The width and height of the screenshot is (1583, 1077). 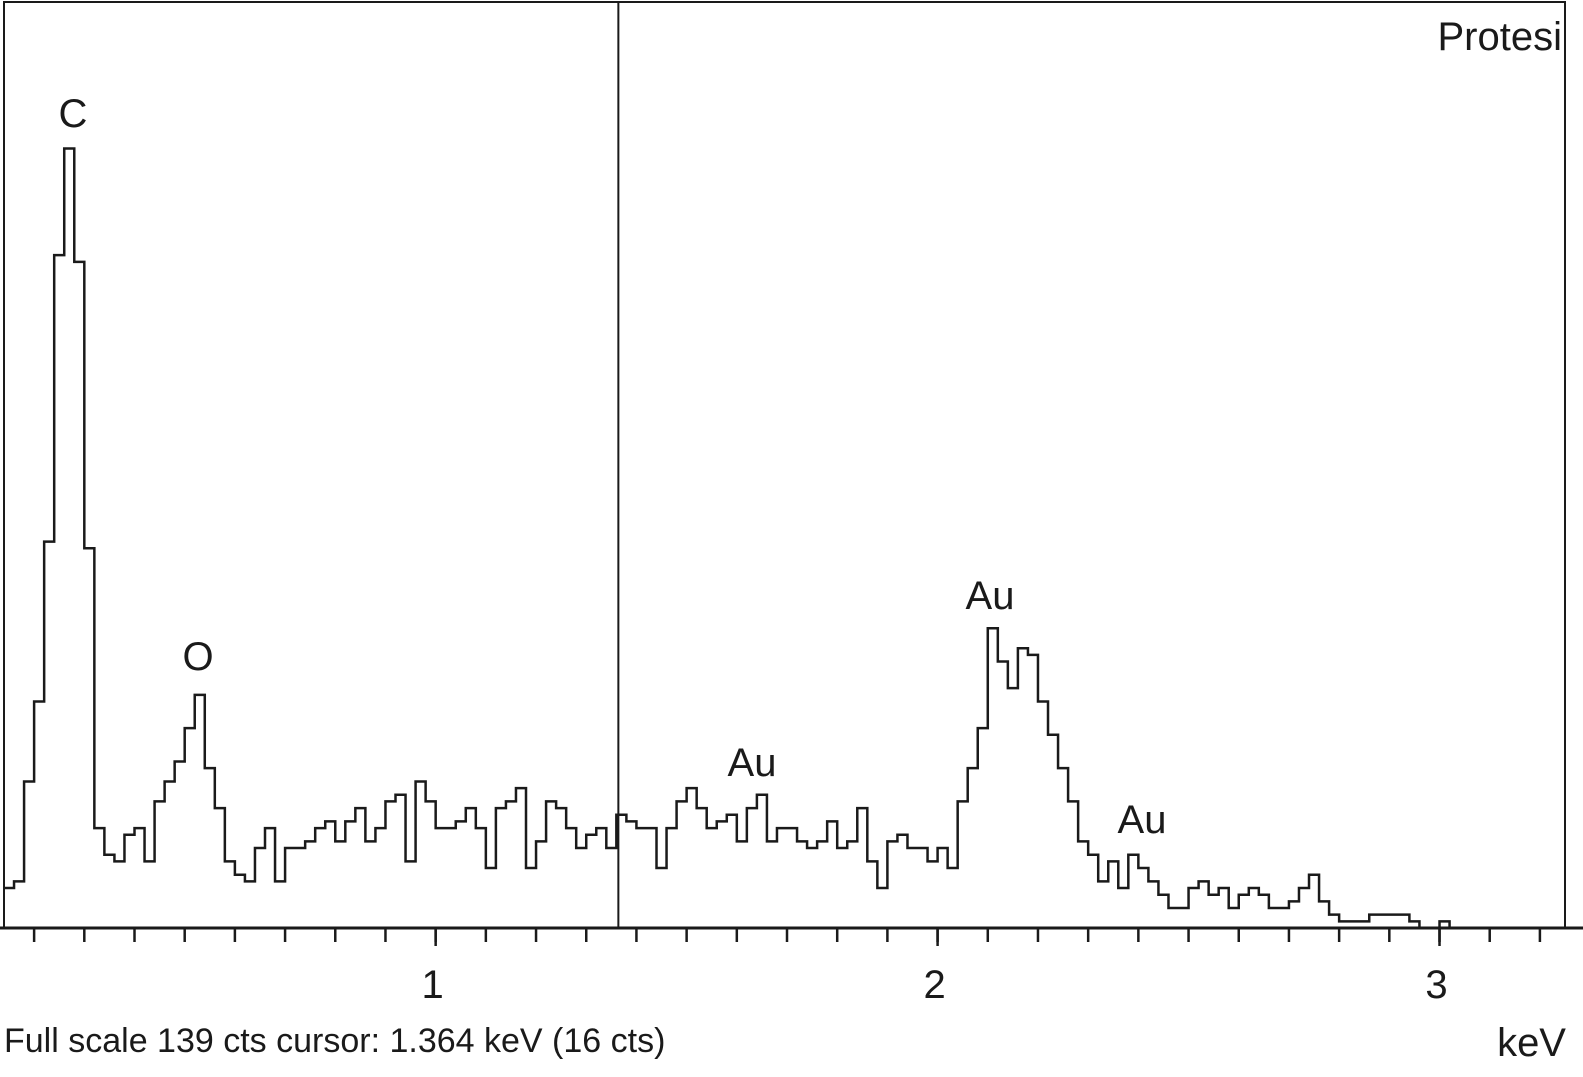 What do you see at coordinates (1500, 37) in the screenshot?
I see `chart-title: Protesi` at bounding box center [1500, 37].